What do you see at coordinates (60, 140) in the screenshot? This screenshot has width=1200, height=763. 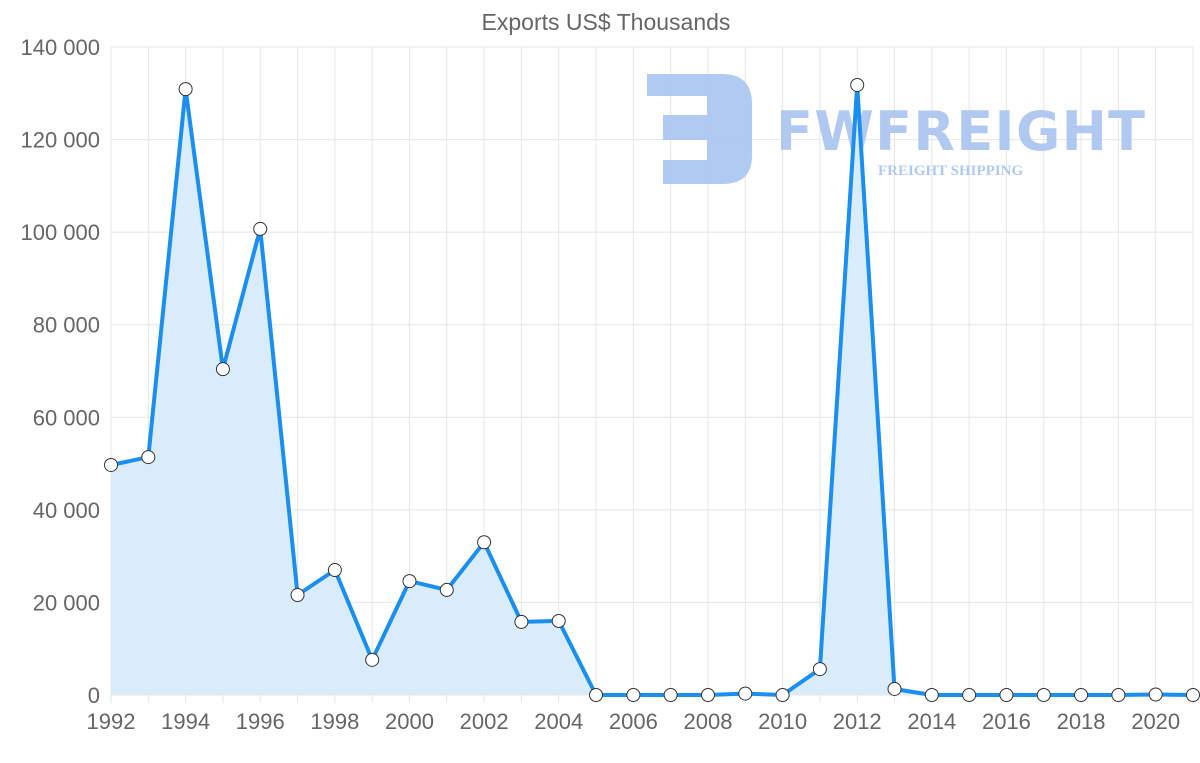 I see `y-tick-label: 120 000` at bounding box center [60, 140].